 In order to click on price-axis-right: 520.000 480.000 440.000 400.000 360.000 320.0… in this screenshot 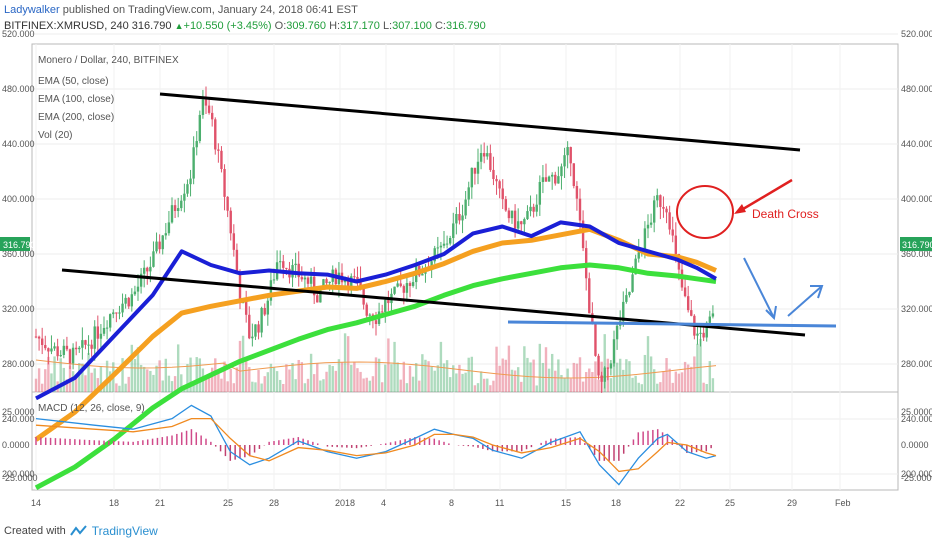, I will do `click(916, 254)`.